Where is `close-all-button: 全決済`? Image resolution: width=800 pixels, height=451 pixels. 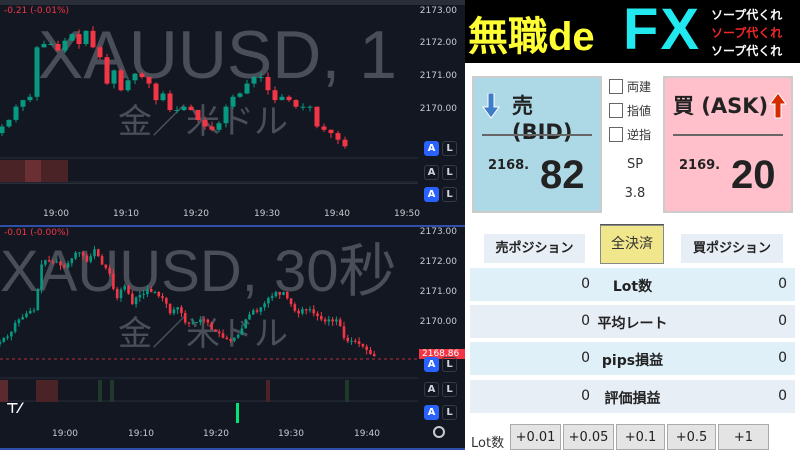
close-all-button: 全決済 is located at coordinates (632, 244).